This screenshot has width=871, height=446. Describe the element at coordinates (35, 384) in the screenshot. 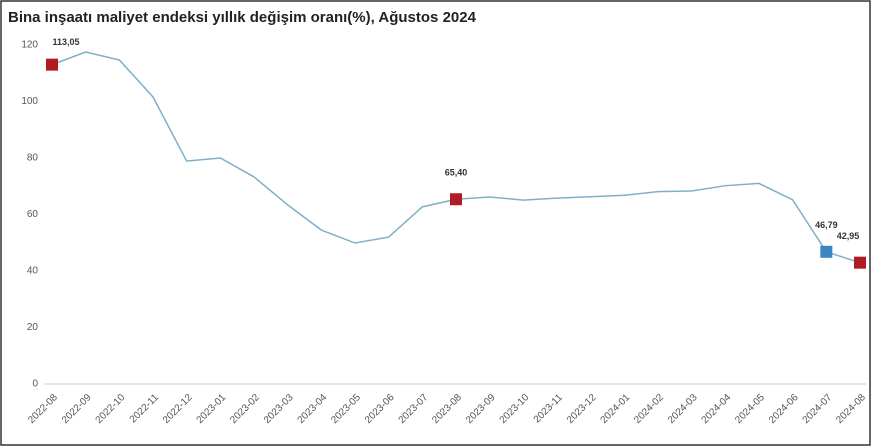

I see `y-tick-label: 0` at that location.